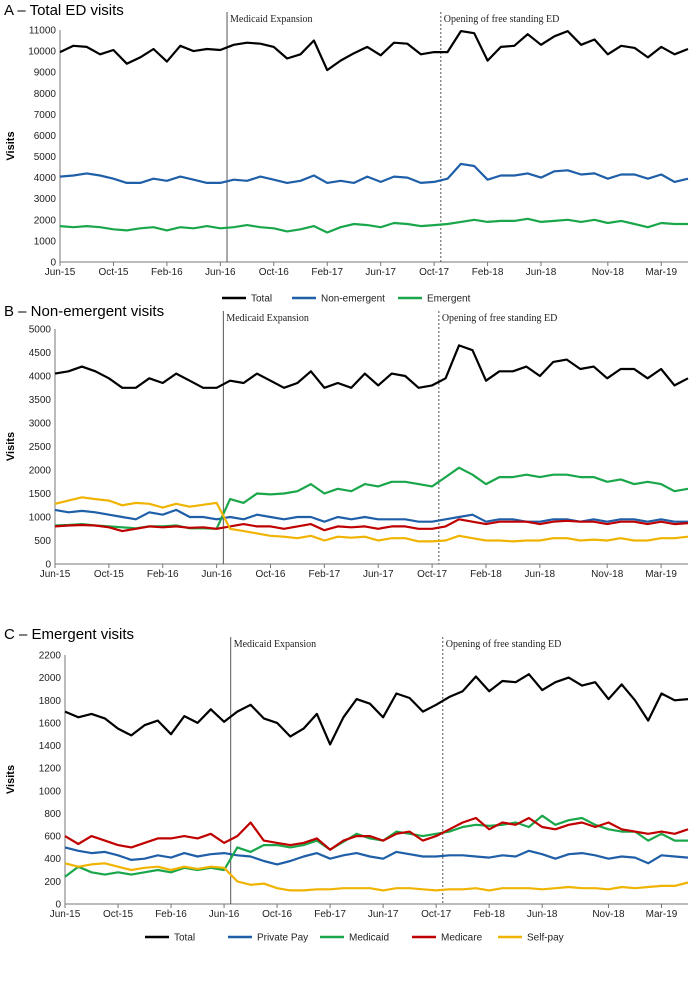  I want to click on legend-label-self-pay: Self-pay, so click(545, 938).